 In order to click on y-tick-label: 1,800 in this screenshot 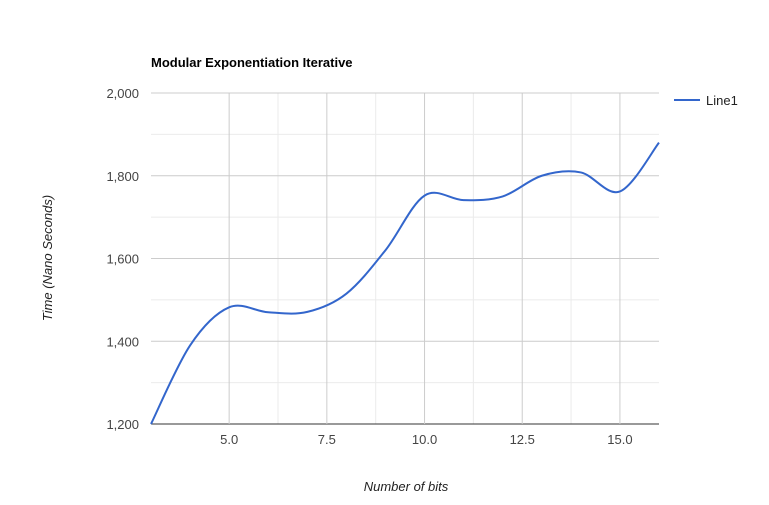, I will do `click(122, 176)`.